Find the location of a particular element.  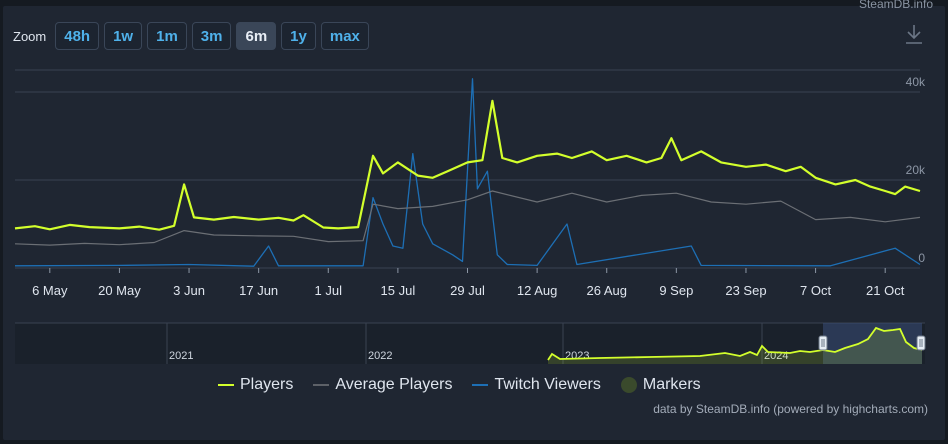

x-tick-label: 3 Jun is located at coordinates (189, 290).